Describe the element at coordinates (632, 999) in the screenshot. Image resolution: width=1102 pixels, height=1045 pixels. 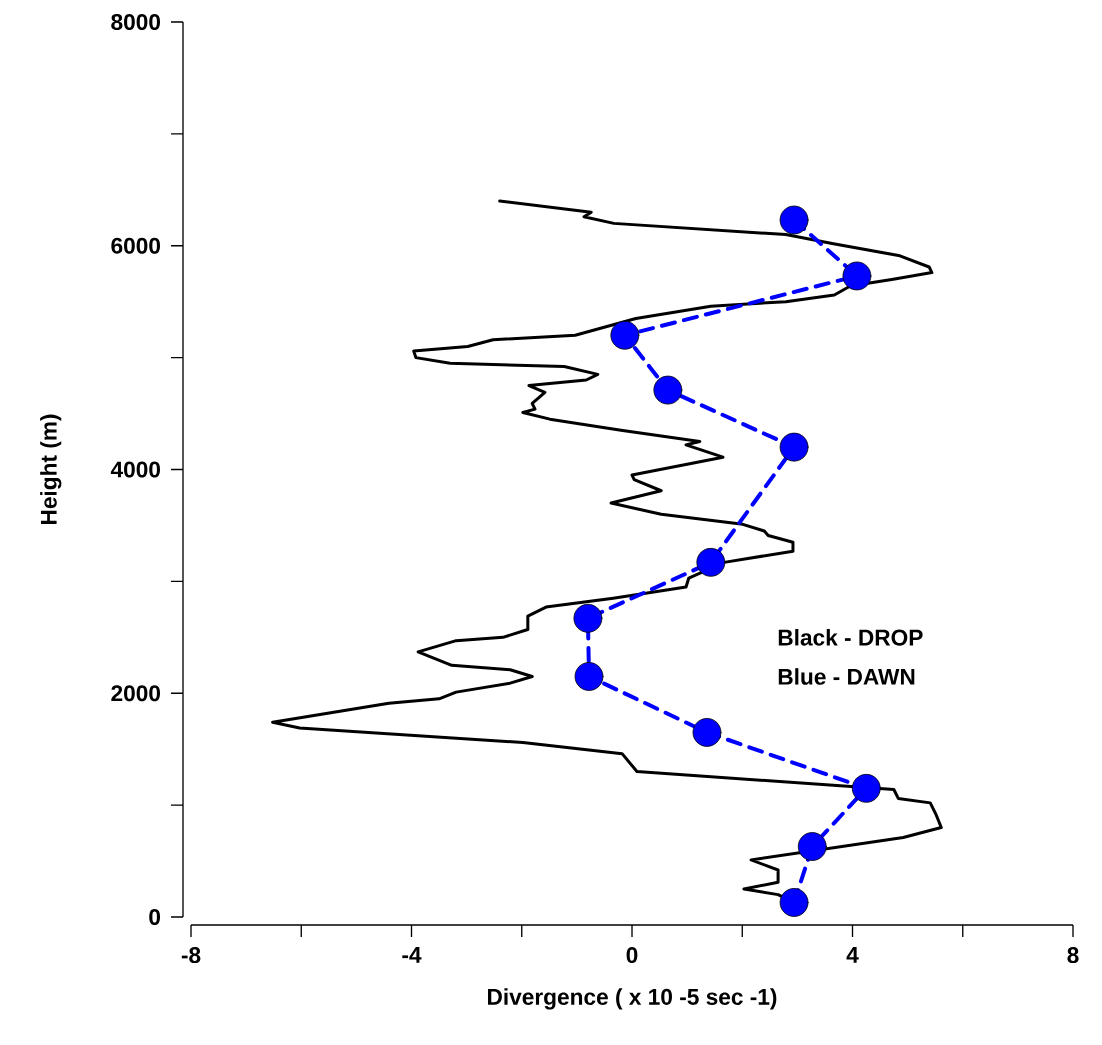
I see `x-axis-title: Divergence ( x 10 -5 sec -1)` at that location.